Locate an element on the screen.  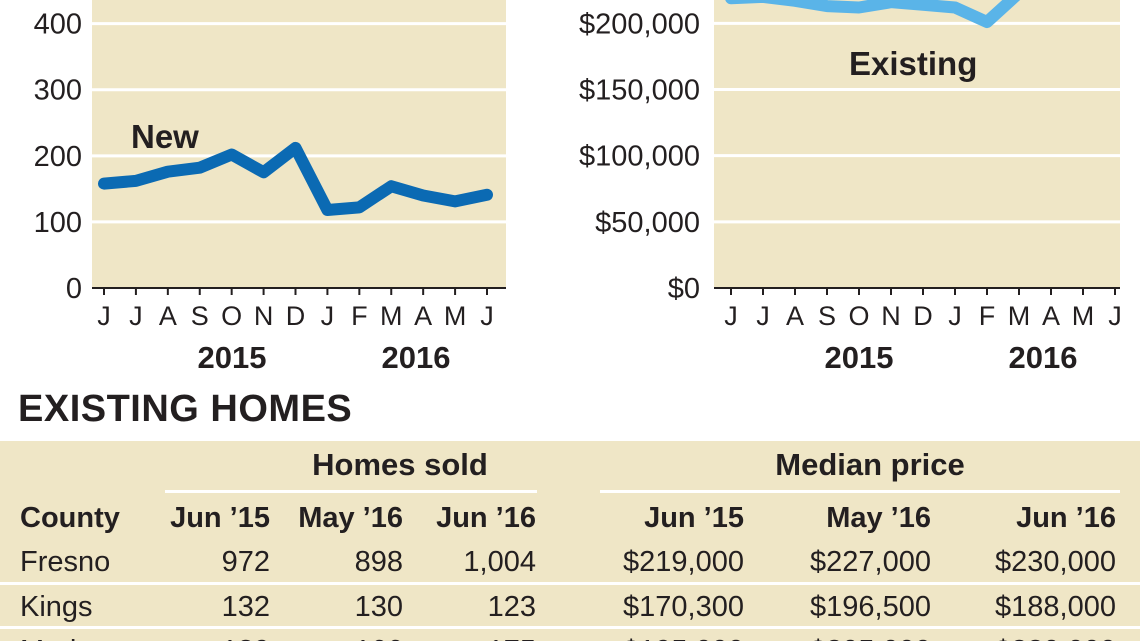
sold-may16: 898 is located at coordinates (378, 562).